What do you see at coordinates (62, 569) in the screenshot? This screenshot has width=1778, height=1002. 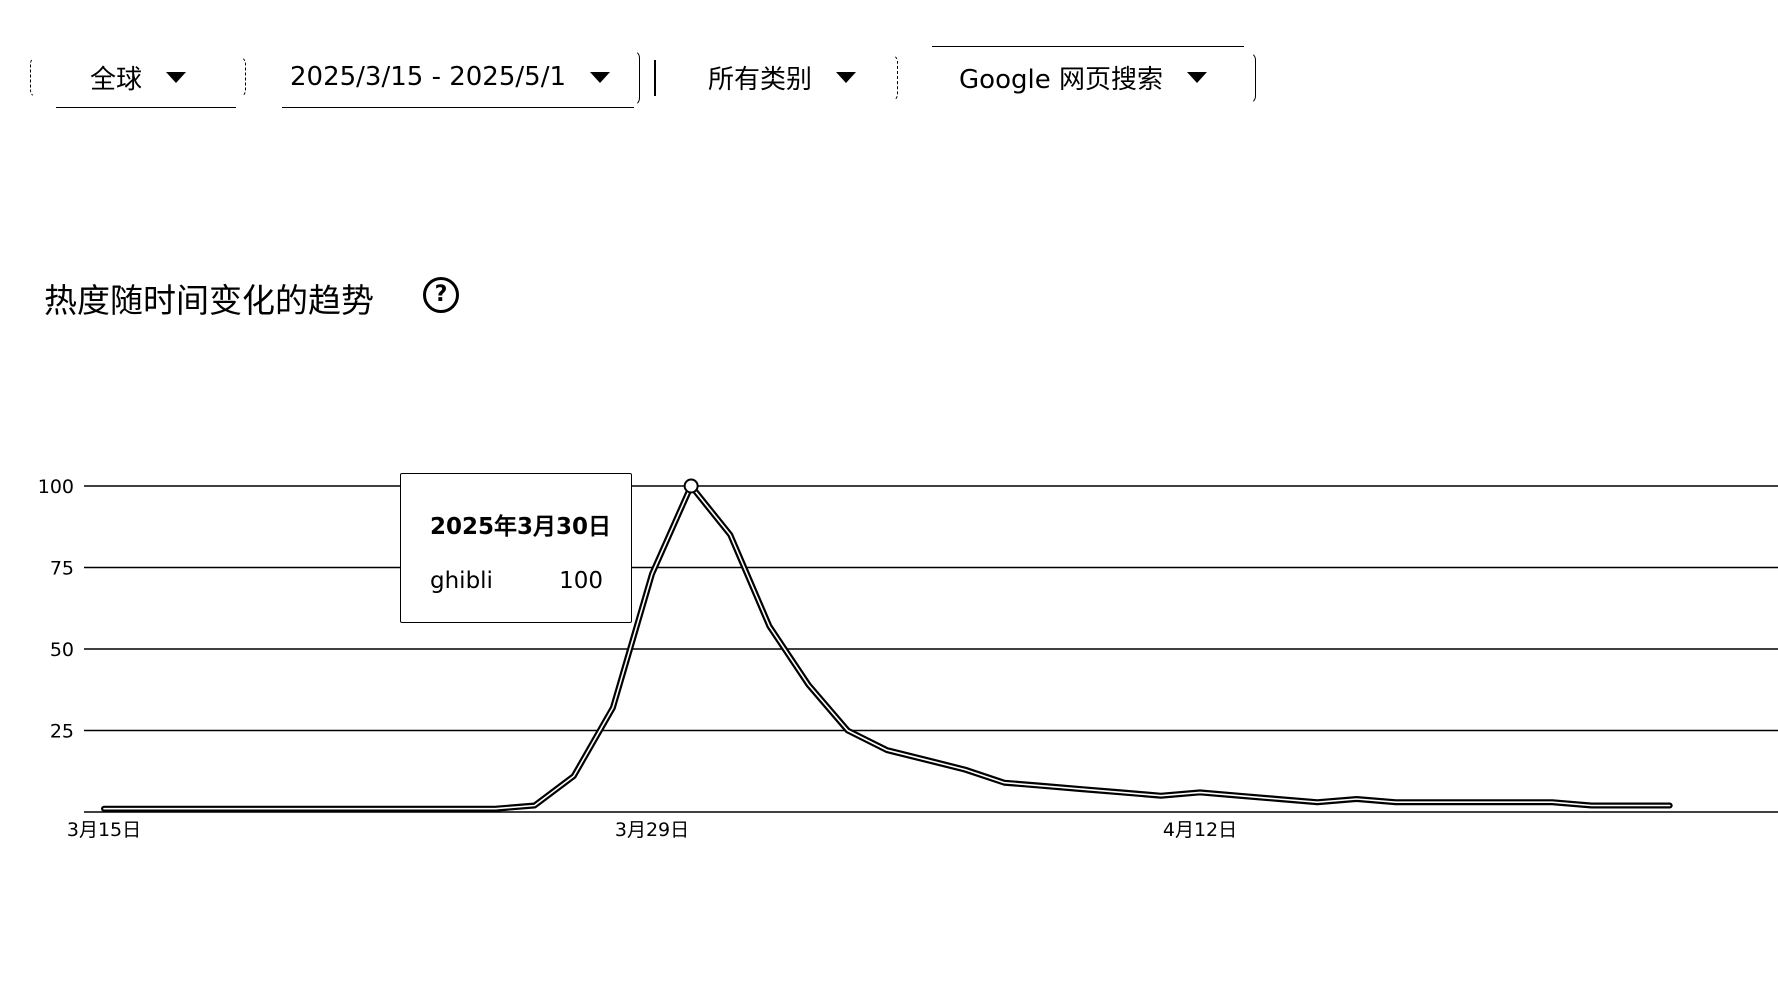 I see `y-tick-label: 75` at bounding box center [62, 569].